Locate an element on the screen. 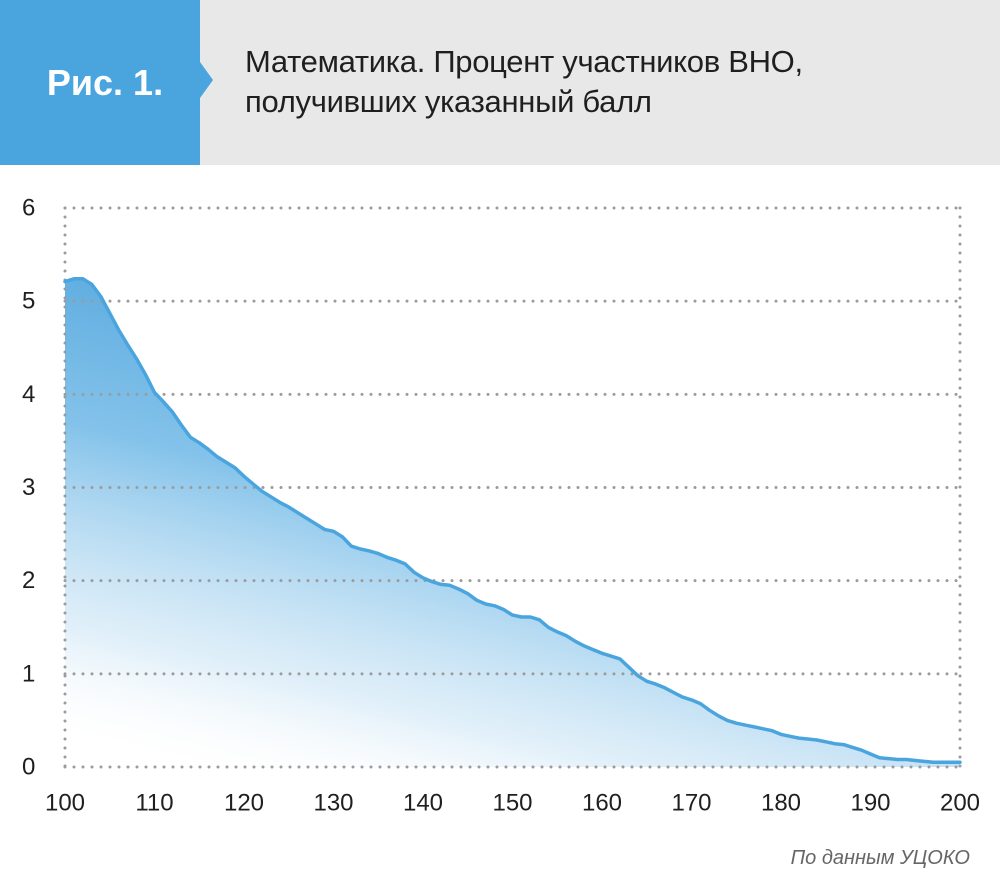 The image size is (1000, 889). y-tick-label-4: 4 is located at coordinates (28, 394).